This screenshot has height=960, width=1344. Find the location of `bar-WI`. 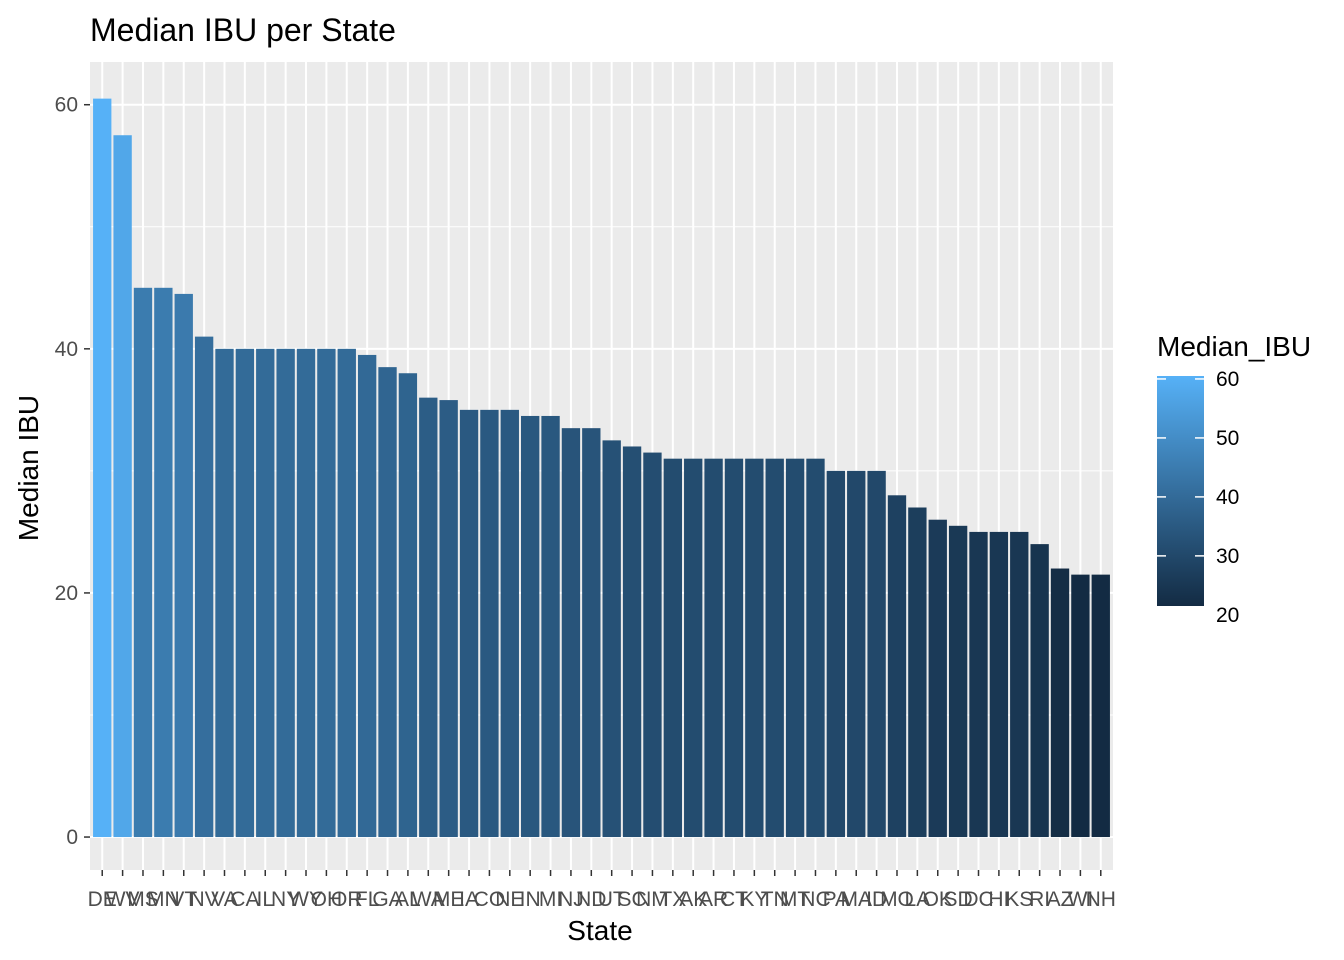

bar-WI is located at coordinates (1080, 706).